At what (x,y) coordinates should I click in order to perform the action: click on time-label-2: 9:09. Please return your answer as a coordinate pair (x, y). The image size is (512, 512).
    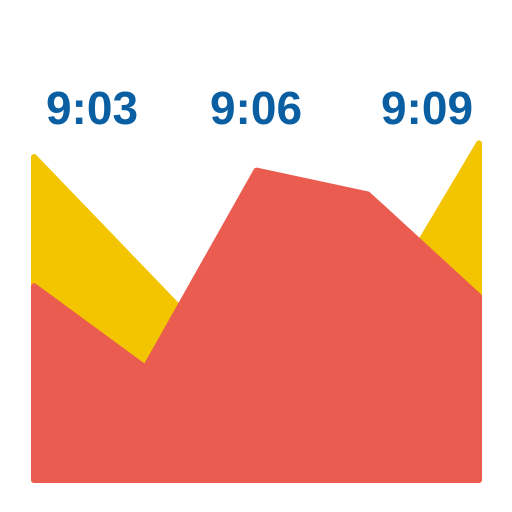
    Looking at the image, I should click on (427, 108).